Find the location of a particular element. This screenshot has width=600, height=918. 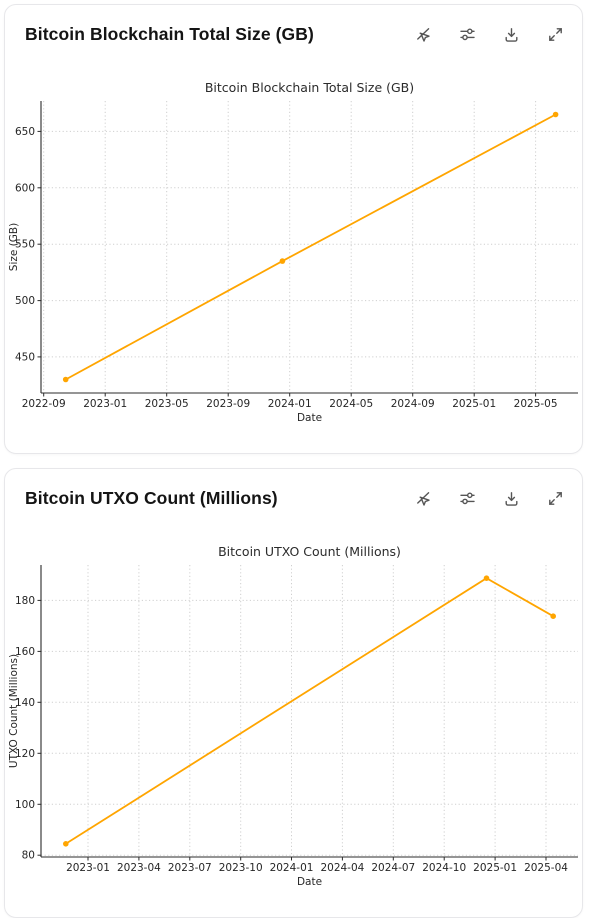

y-tick-label: 650 is located at coordinates (25, 132).